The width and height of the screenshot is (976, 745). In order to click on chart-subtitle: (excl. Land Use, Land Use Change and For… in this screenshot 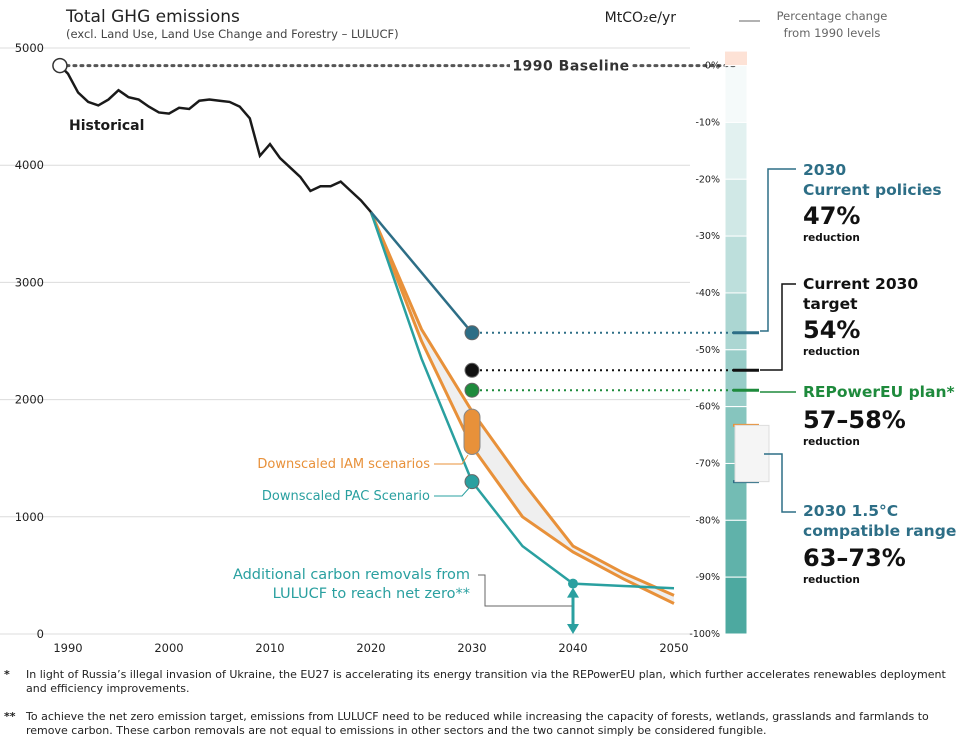, I will do `click(232, 34)`.